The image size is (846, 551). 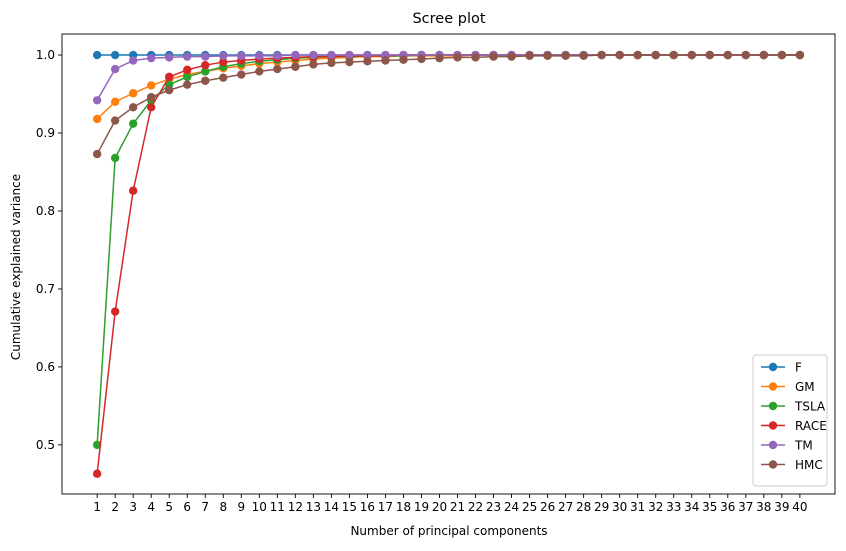 I want to click on legend-label: F, so click(x=798, y=368).